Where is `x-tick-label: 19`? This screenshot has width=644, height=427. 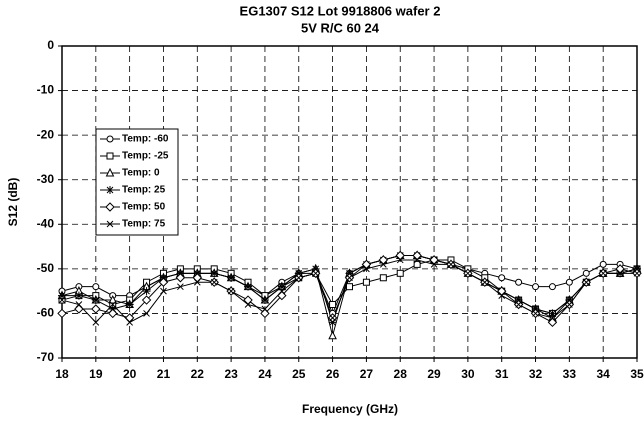 x-tick-label: 19 is located at coordinates (96, 374).